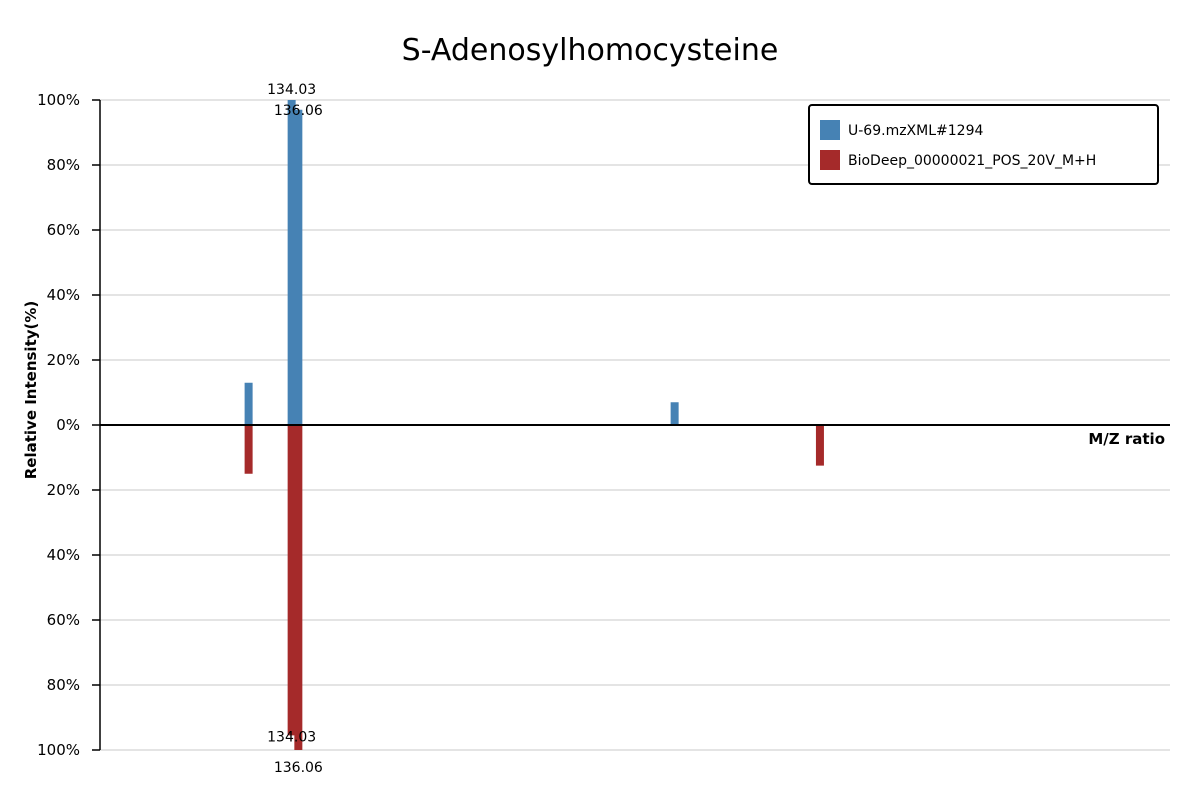 This screenshot has width=1200, height=800. Describe the element at coordinates (972, 161) in the screenshot. I see `legend-label-reference: BioDeep_00000021_POS_20V_M+H` at that location.